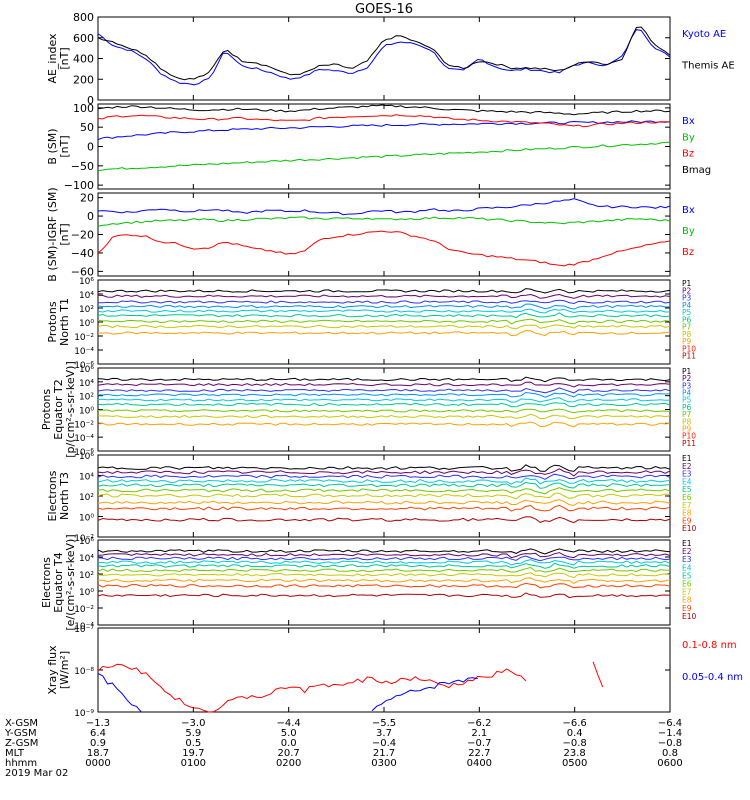  I want to click on y-tick-label: 800, so click(83, 17).